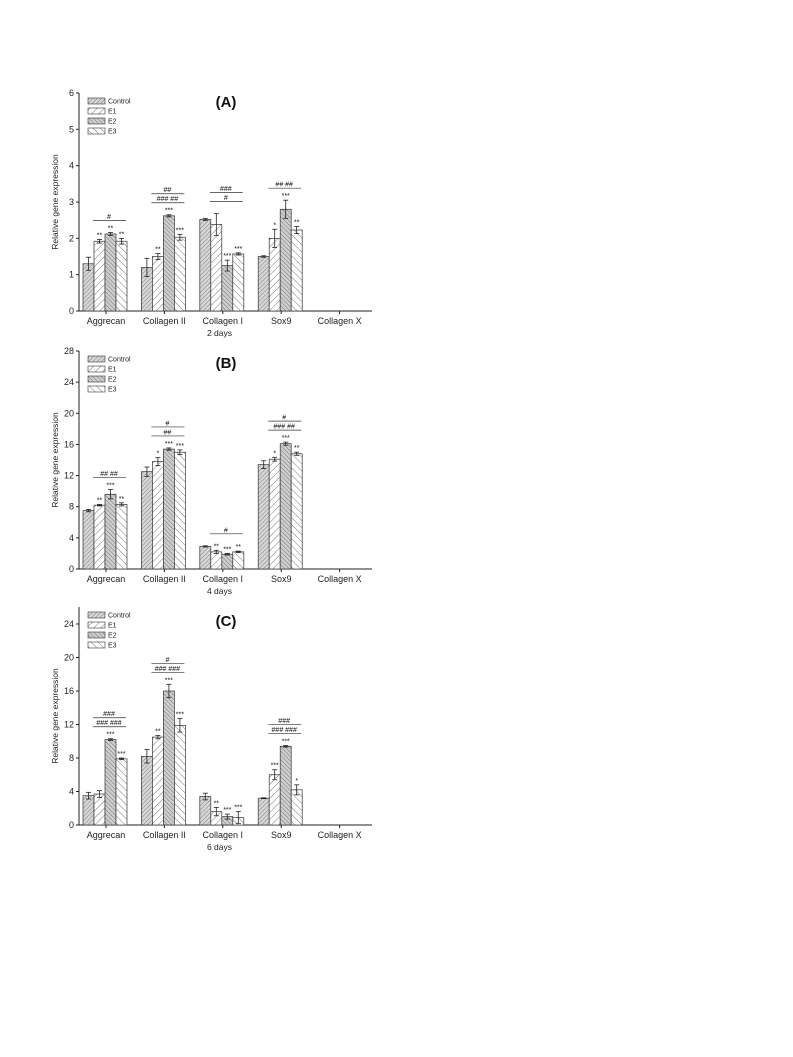  What do you see at coordinates (71, 507) in the screenshot?
I see `y-tick-label: 8` at bounding box center [71, 507].